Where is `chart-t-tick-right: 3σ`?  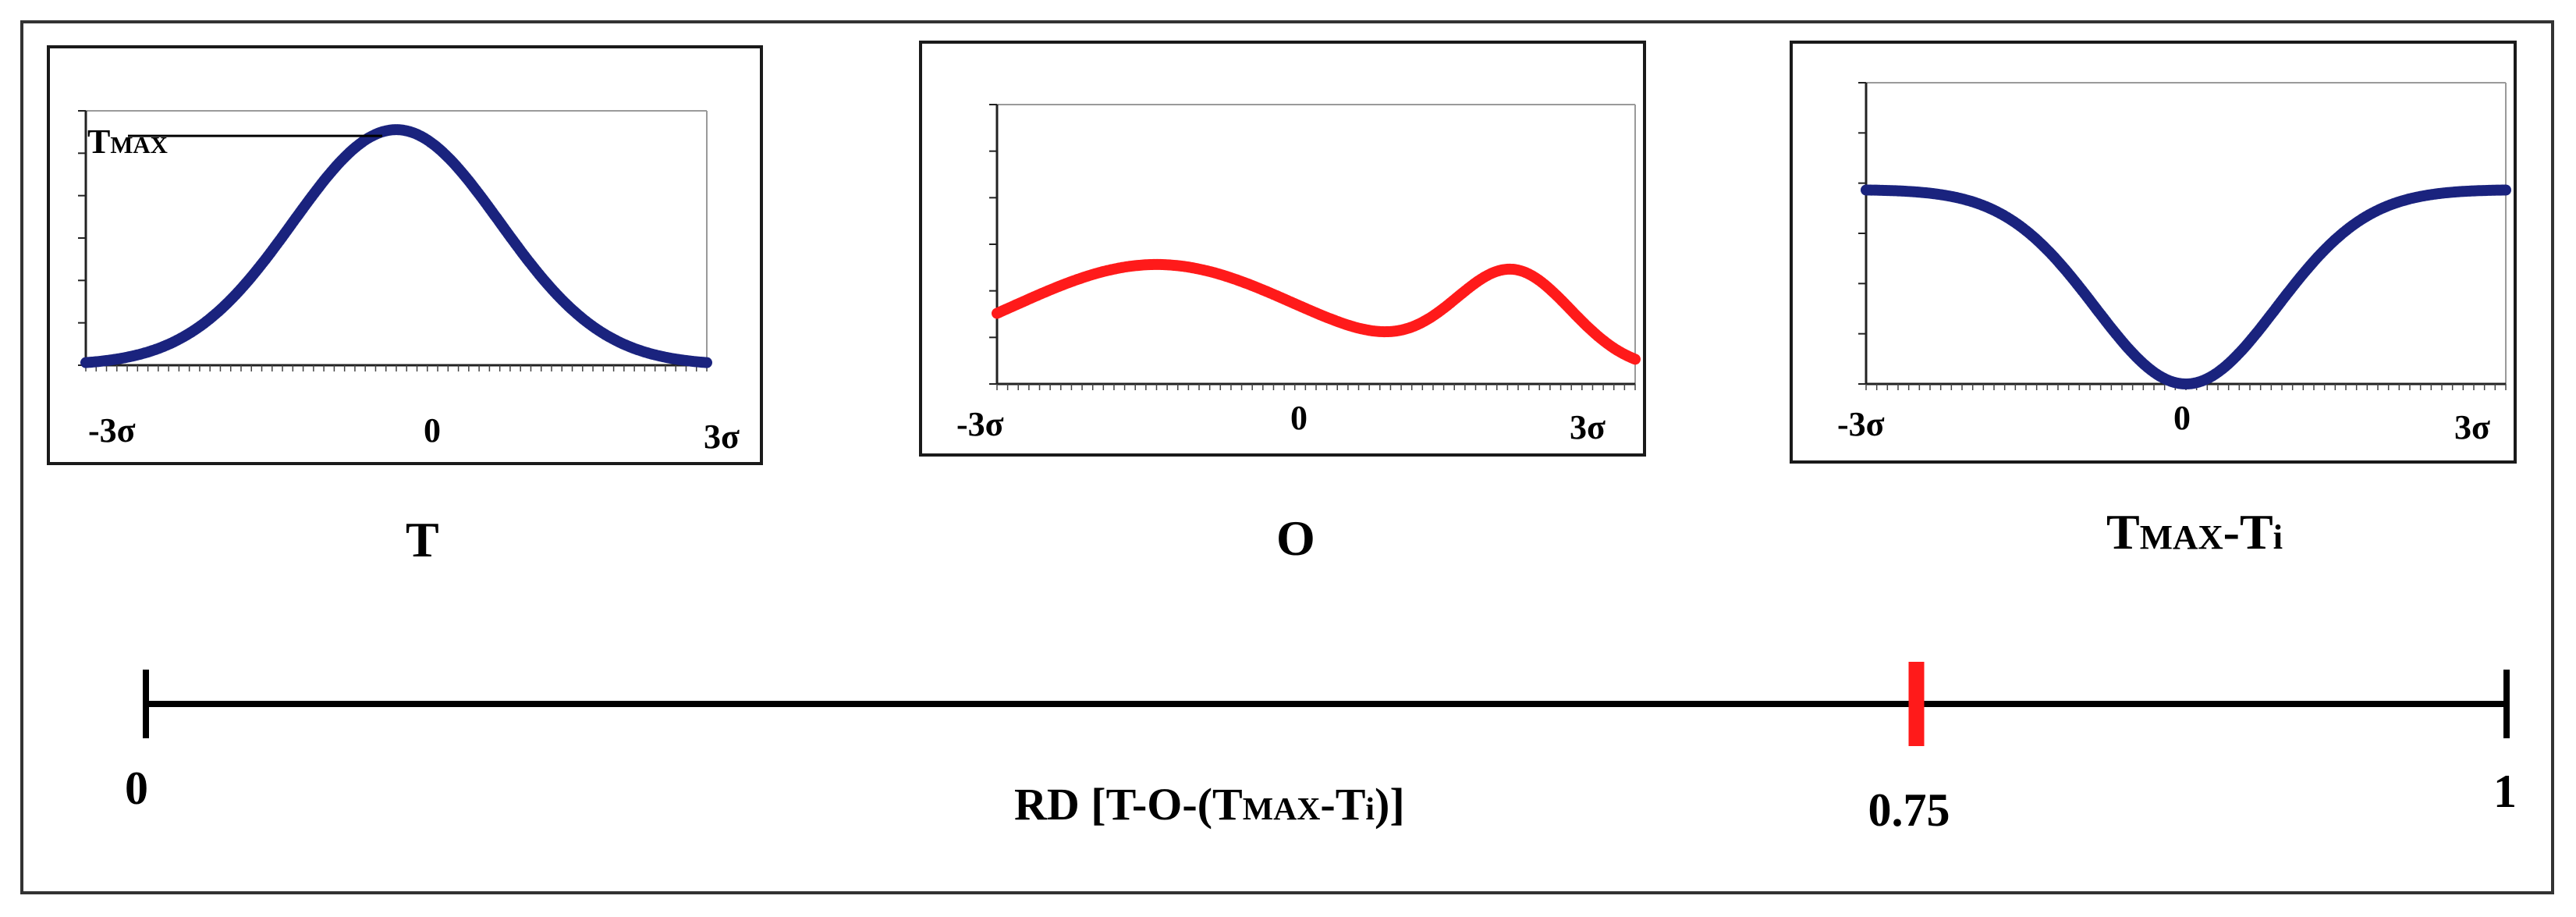
chart-t-tick-right: 3σ is located at coordinates (722, 437).